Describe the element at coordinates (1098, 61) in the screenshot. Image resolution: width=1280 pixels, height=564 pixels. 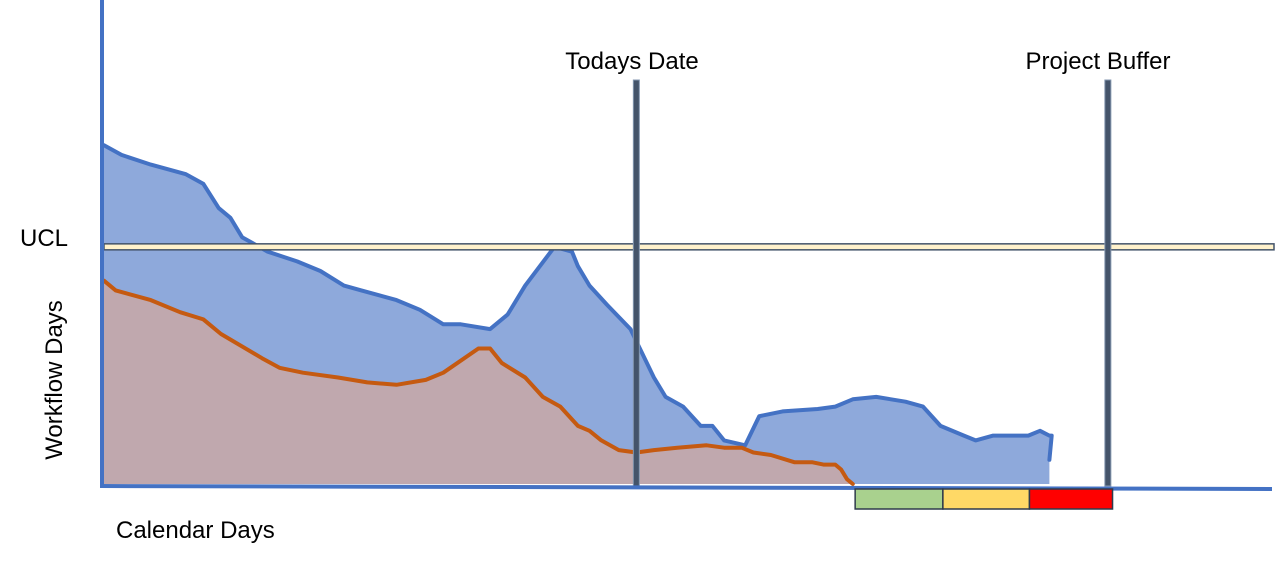
I see `project-buffer-label: Project Buffer` at that location.